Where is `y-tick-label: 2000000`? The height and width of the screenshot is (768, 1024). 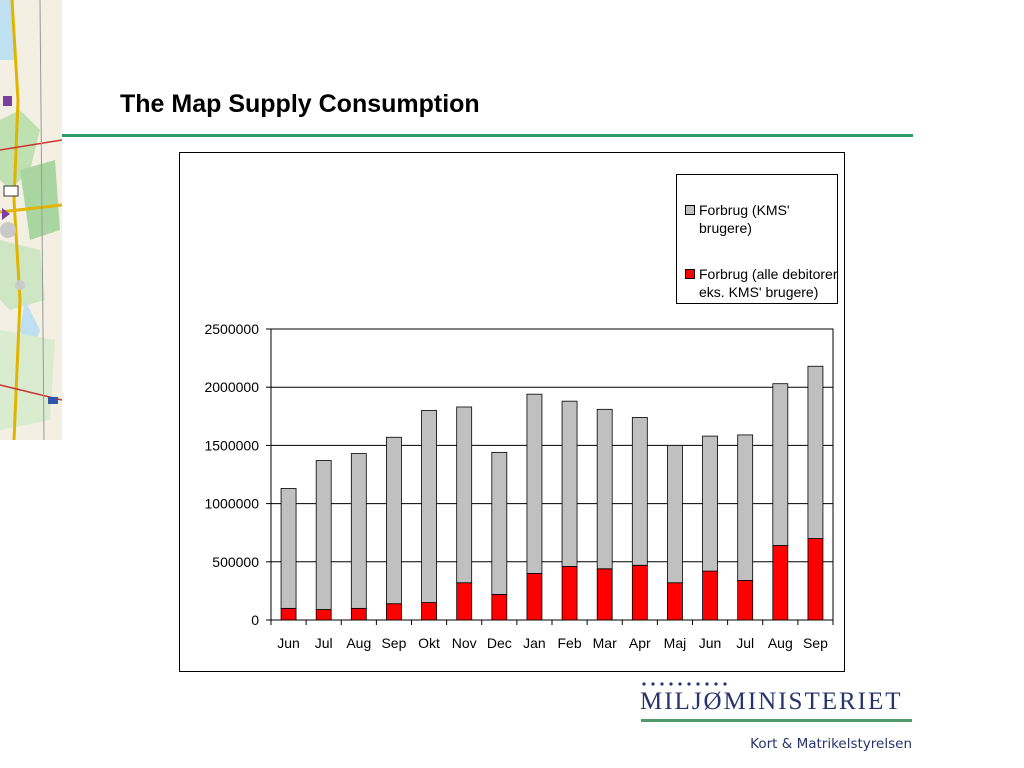 y-tick-label: 2000000 is located at coordinates (231, 387).